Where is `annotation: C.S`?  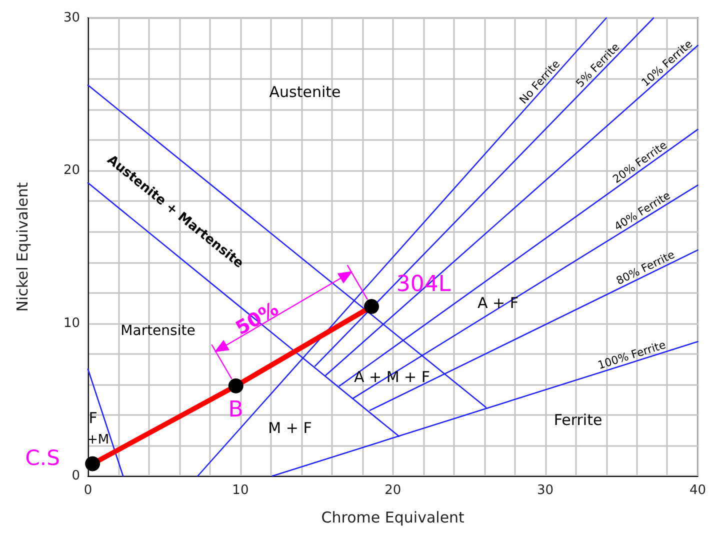 annotation: C.S is located at coordinates (42, 458).